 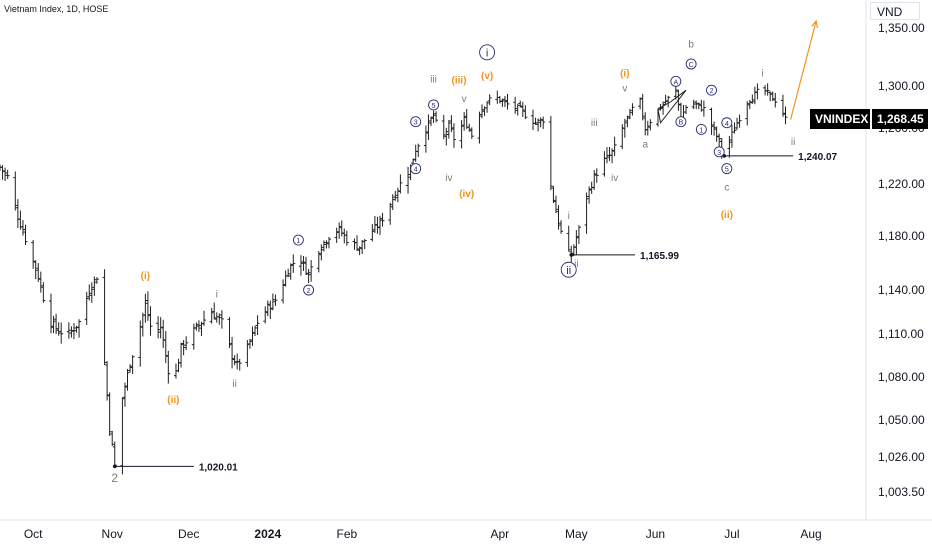 I want to click on svg-text: 2, so click(x=712, y=91).